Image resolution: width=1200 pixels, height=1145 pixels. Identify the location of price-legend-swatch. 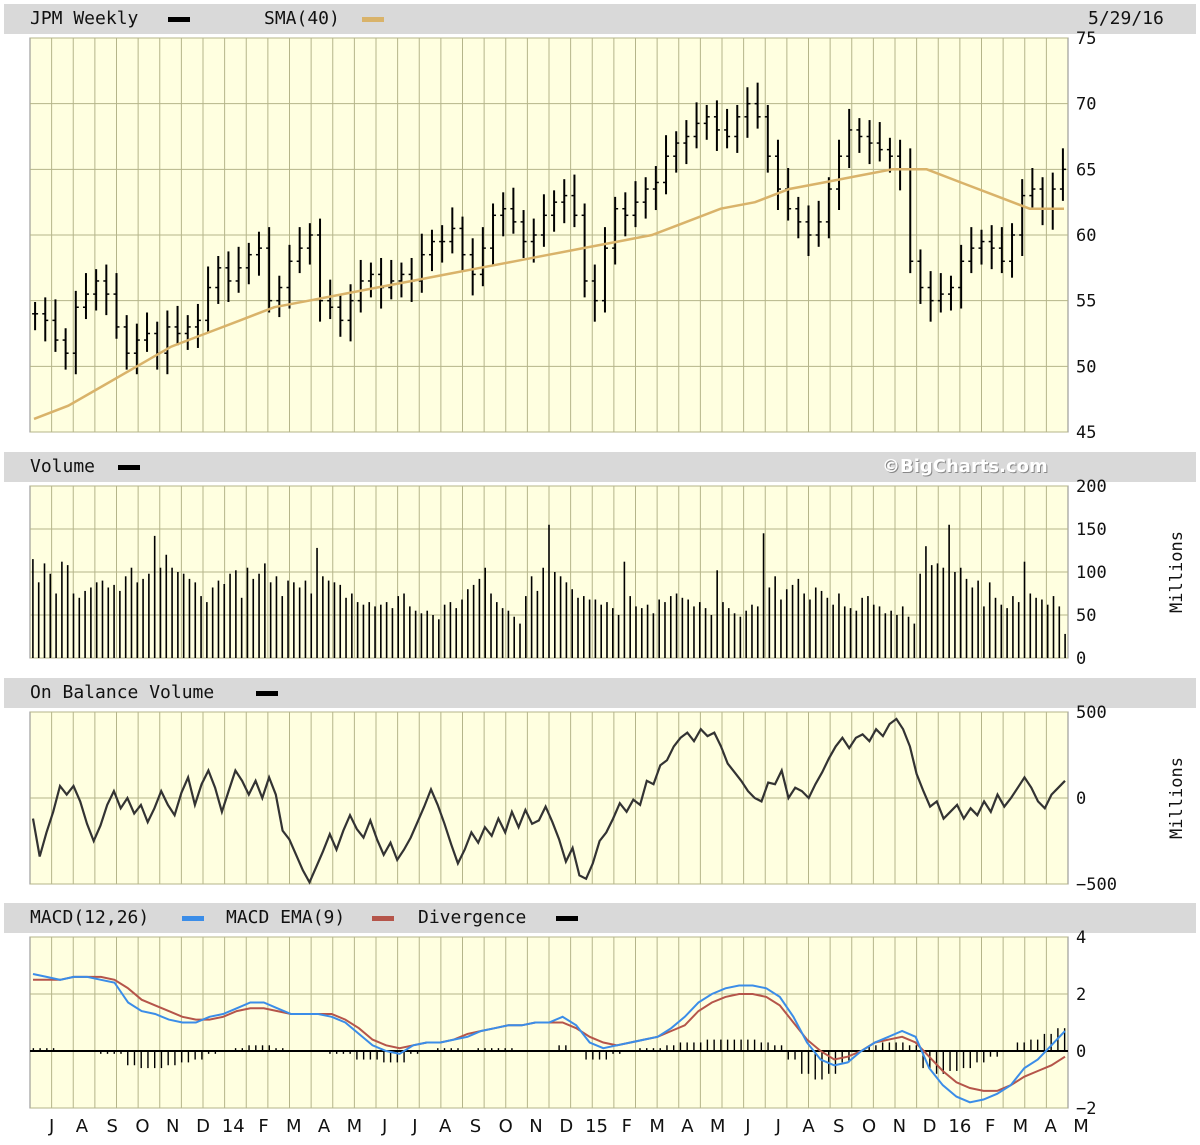
(179, 19).